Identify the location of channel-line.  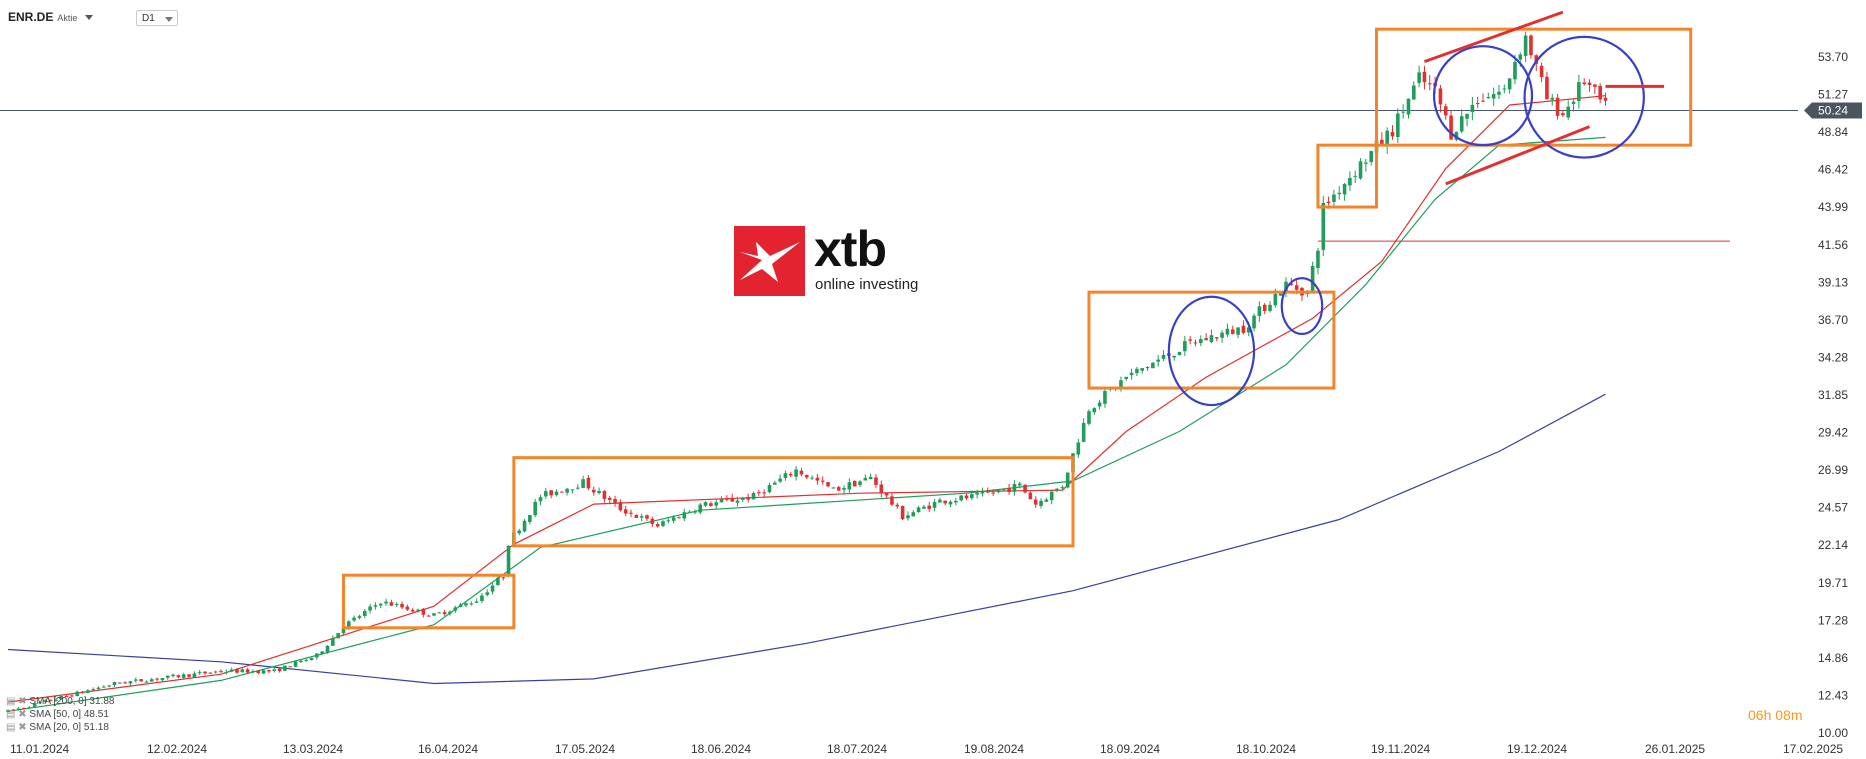
(1518, 155).